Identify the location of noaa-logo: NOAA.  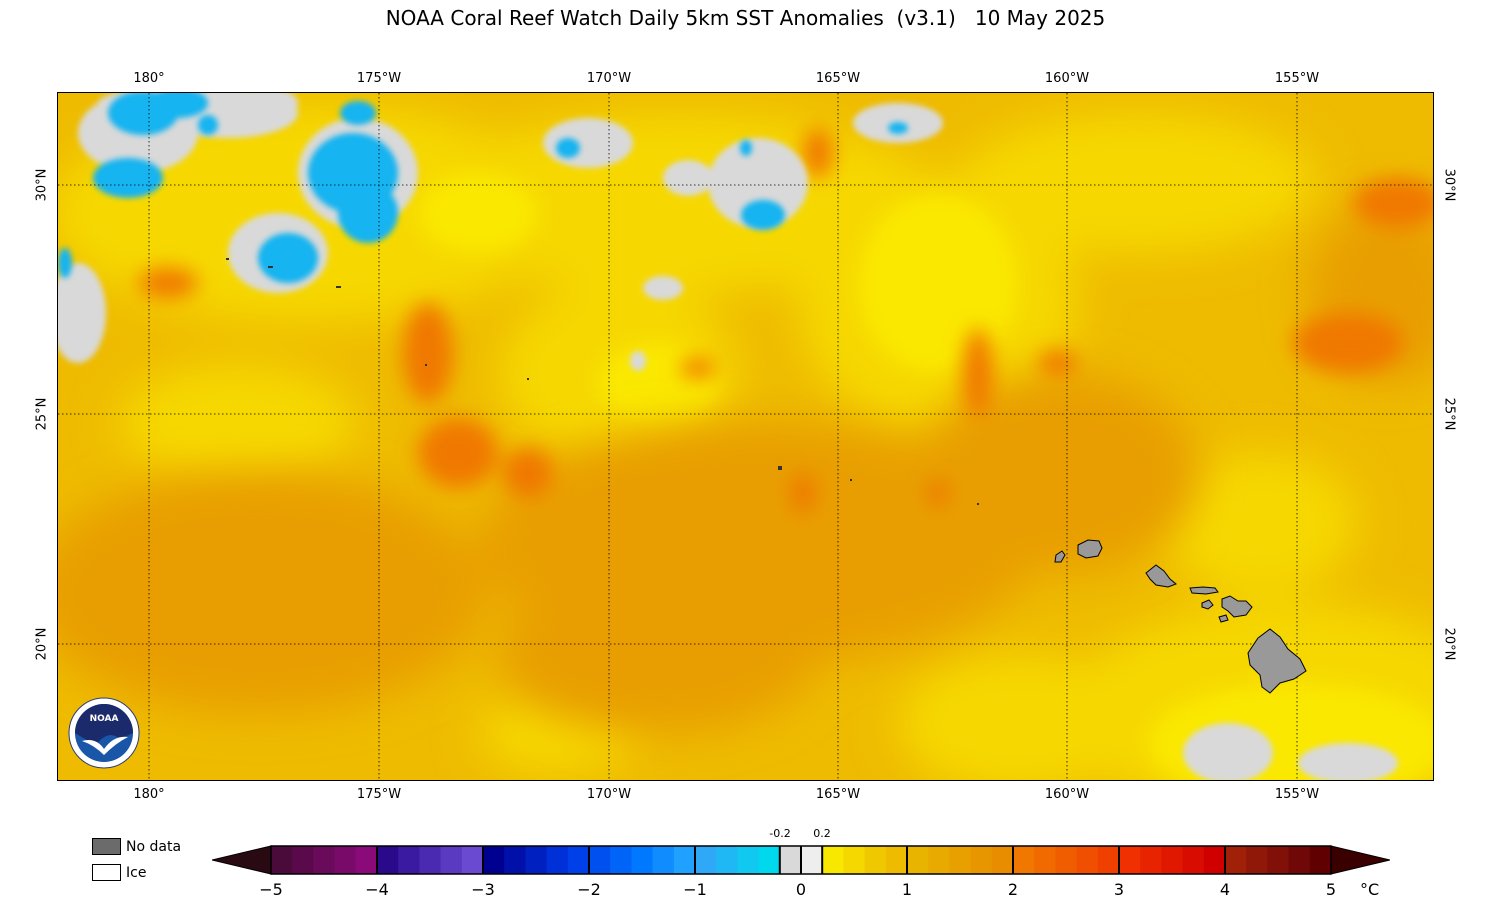
(104, 733).